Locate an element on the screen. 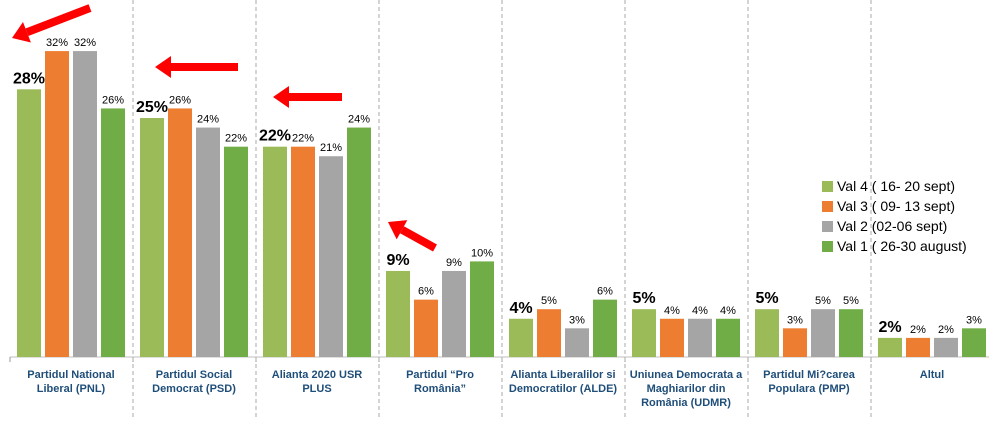 The width and height of the screenshot is (999, 447). data-label: 10% is located at coordinates (482, 253).